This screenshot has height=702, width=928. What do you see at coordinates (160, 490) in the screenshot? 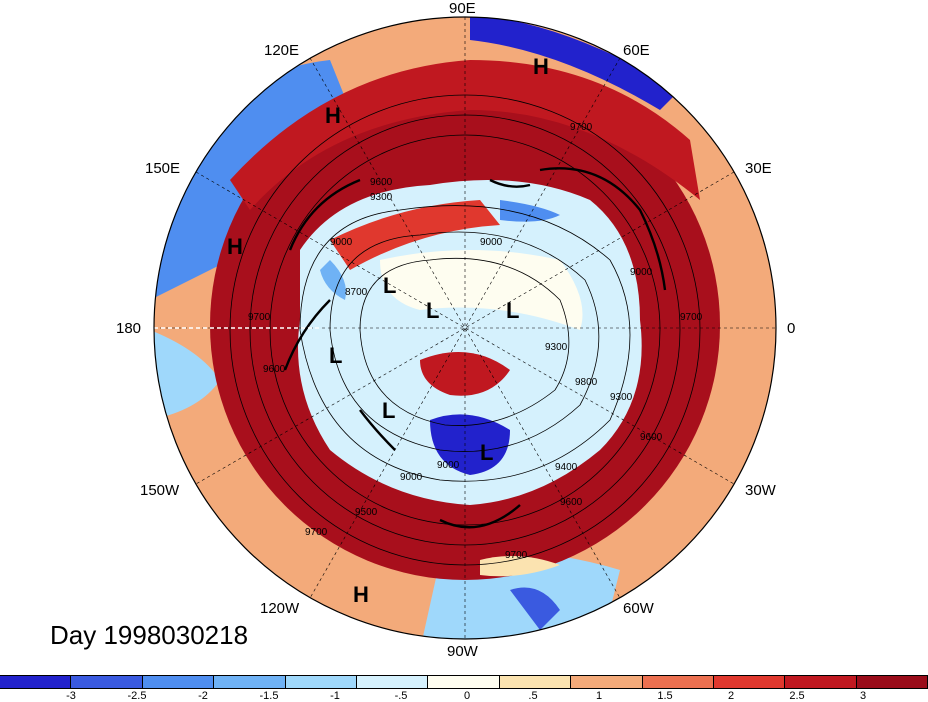
I see `lon-label-150w: 150W` at bounding box center [160, 490].